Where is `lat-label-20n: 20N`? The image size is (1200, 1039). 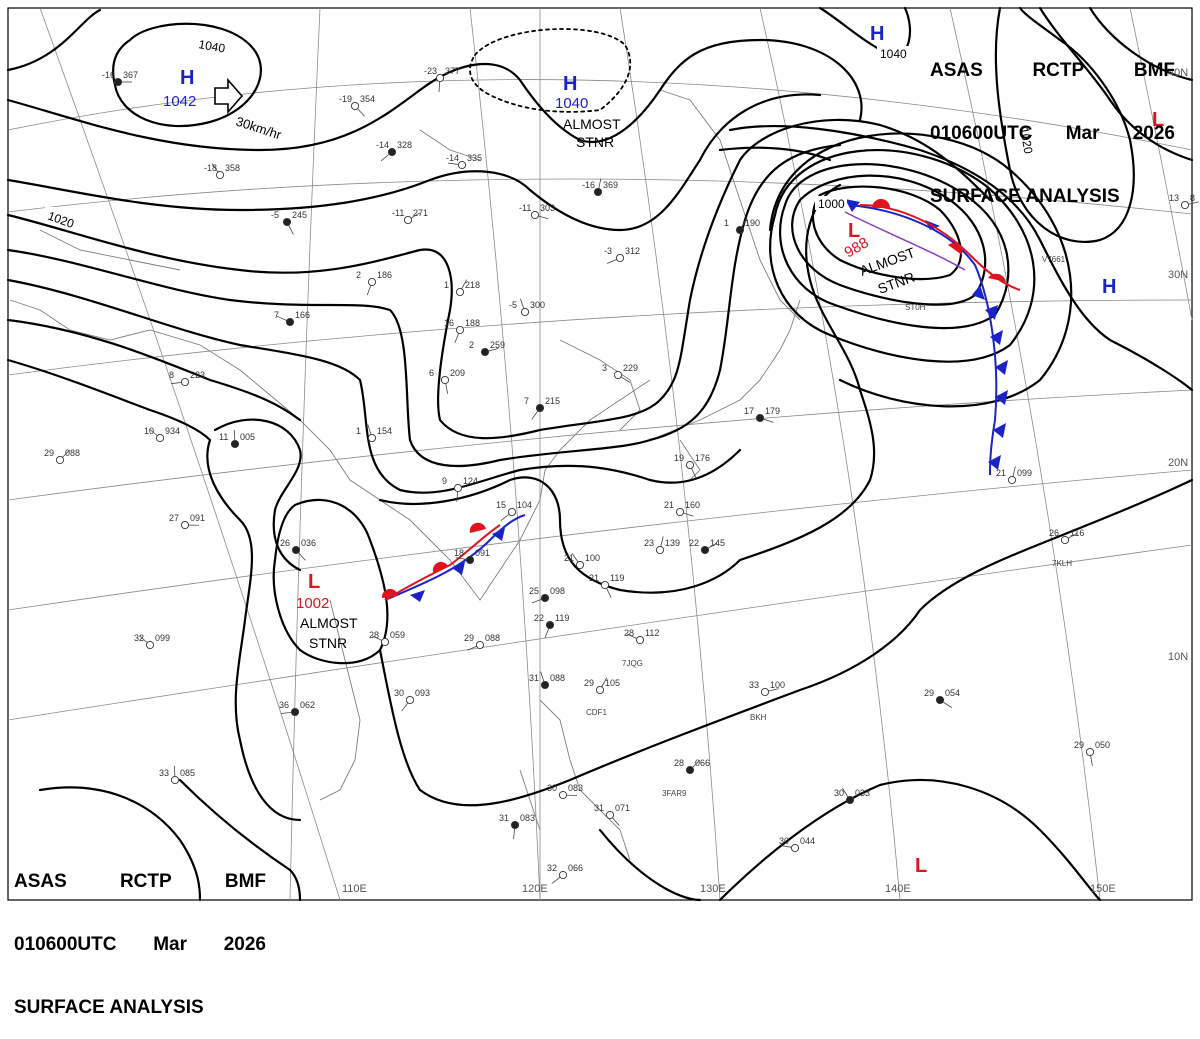
lat-label-20n: 20N is located at coordinates (1178, 463).